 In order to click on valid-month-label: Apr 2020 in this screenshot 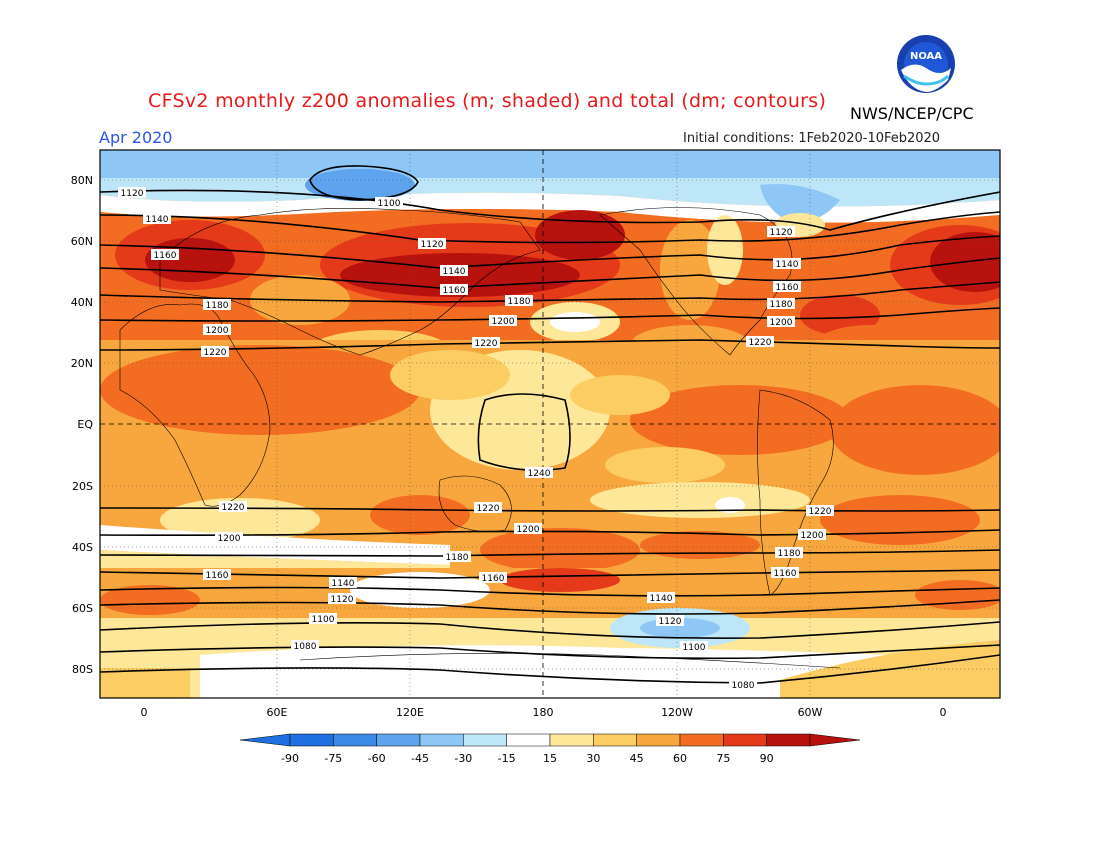, I will do `click(136, 137)`.